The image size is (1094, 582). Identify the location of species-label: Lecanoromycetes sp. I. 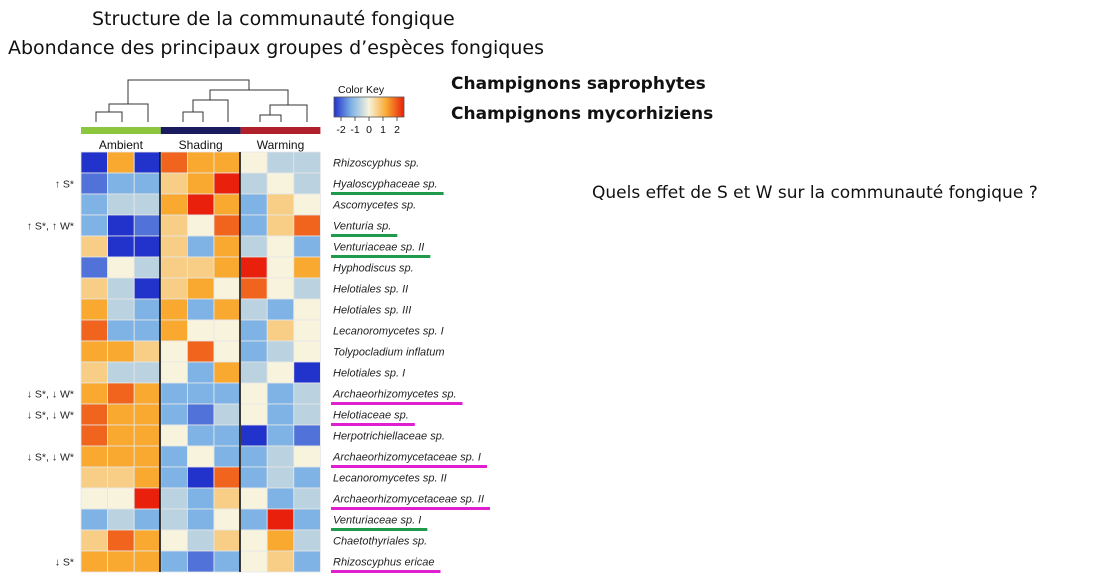
(388, 332).